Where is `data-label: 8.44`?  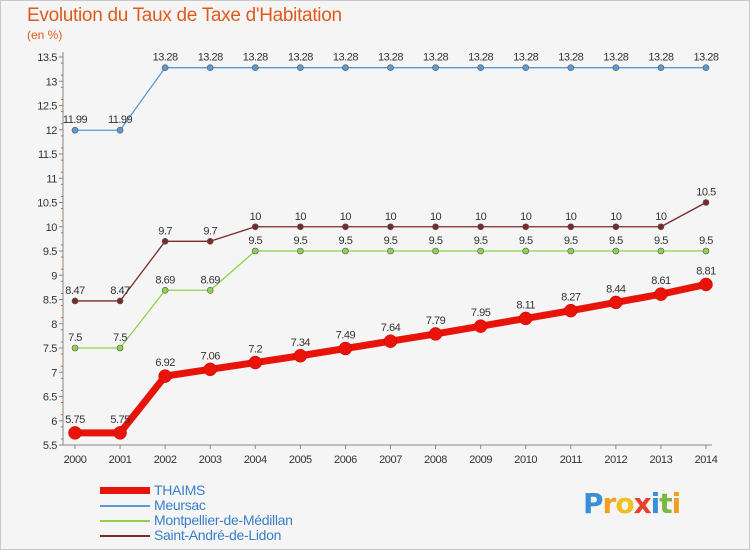 data-label: 8.44 is located at coordinates (616, 289).